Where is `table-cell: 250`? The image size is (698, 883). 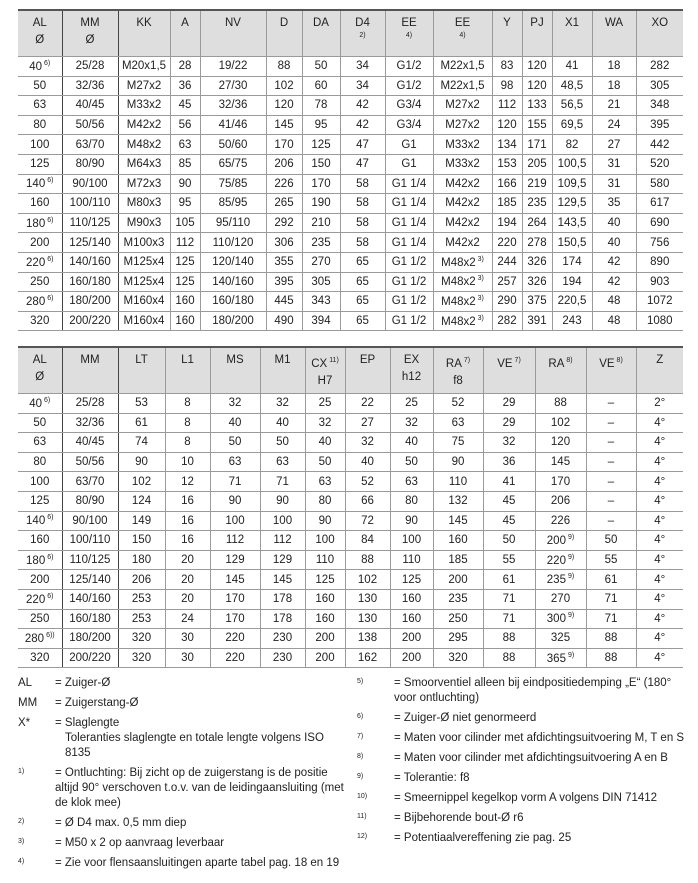 table-cell: 250 is located at coordinates (40, 282).